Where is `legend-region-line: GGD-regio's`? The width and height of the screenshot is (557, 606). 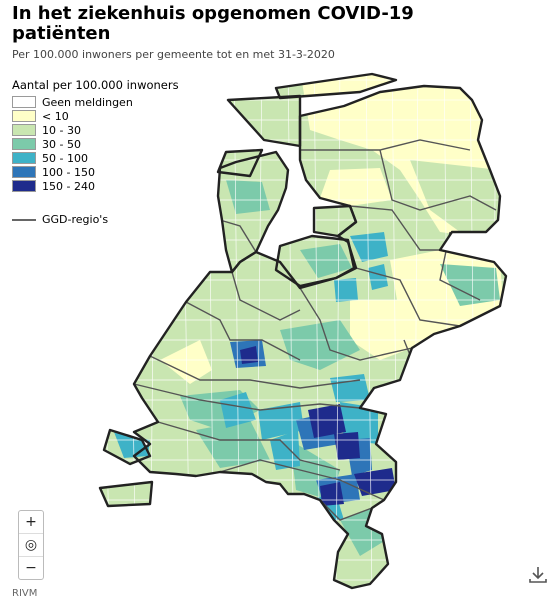
legend-region-line: GGD-regio's is located at coordinates (95, 219).